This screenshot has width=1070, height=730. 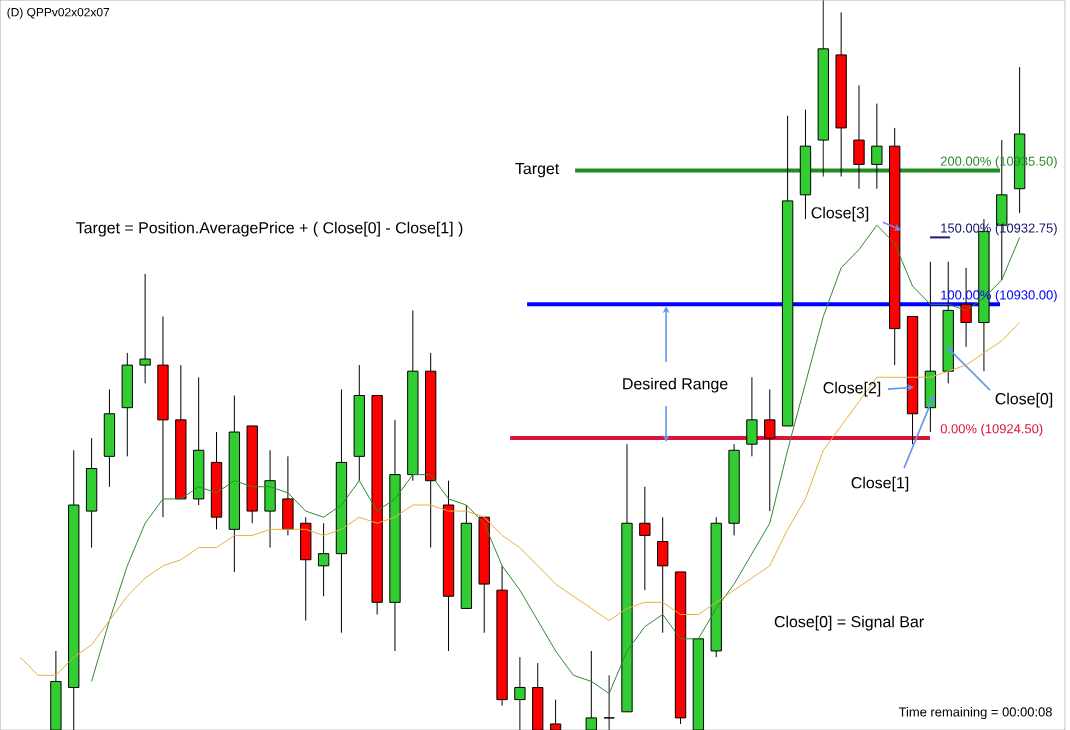 I want to click on annotation: Close[0], so click(x=1024, y=400).